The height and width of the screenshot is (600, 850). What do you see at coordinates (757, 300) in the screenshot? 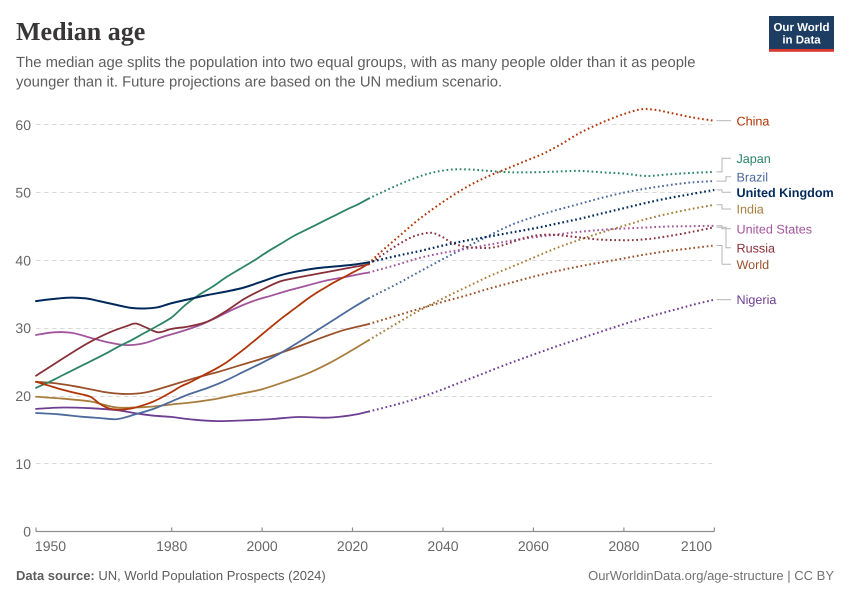
I see `svg-text: Nigeria` at bounding box center [757, 300].